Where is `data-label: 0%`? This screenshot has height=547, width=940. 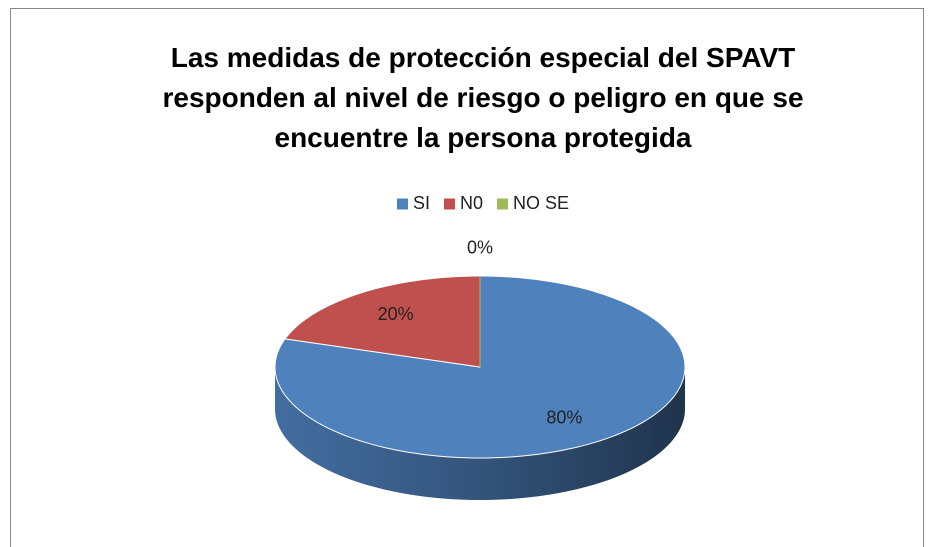
data-label: 0% is located at coordinates (480, 247).